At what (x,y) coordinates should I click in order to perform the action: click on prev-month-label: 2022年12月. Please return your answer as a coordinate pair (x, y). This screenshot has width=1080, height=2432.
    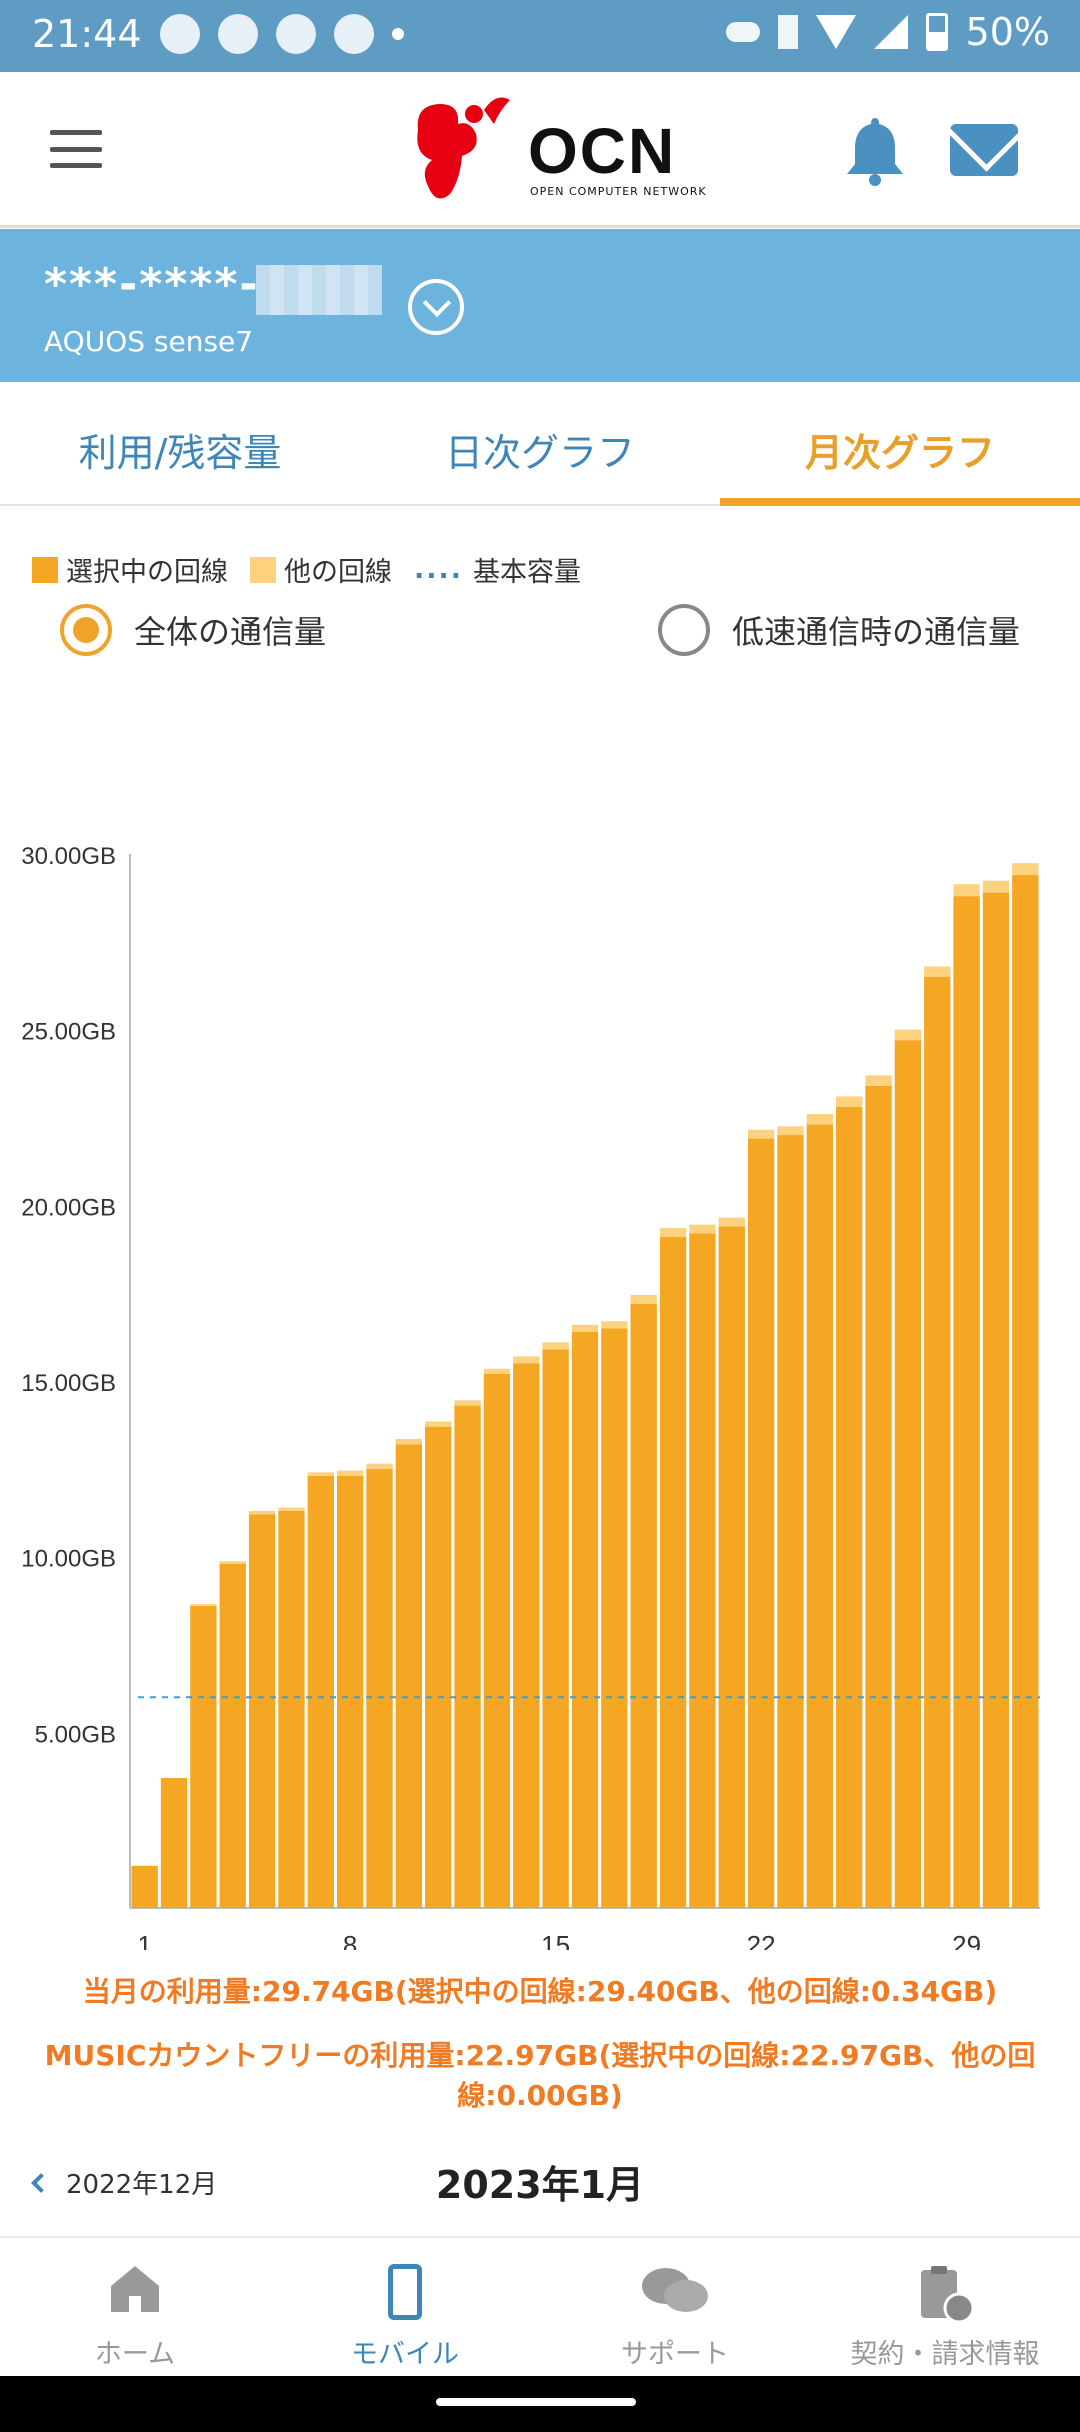
    Looking at the image, I should click on (142, 2185).